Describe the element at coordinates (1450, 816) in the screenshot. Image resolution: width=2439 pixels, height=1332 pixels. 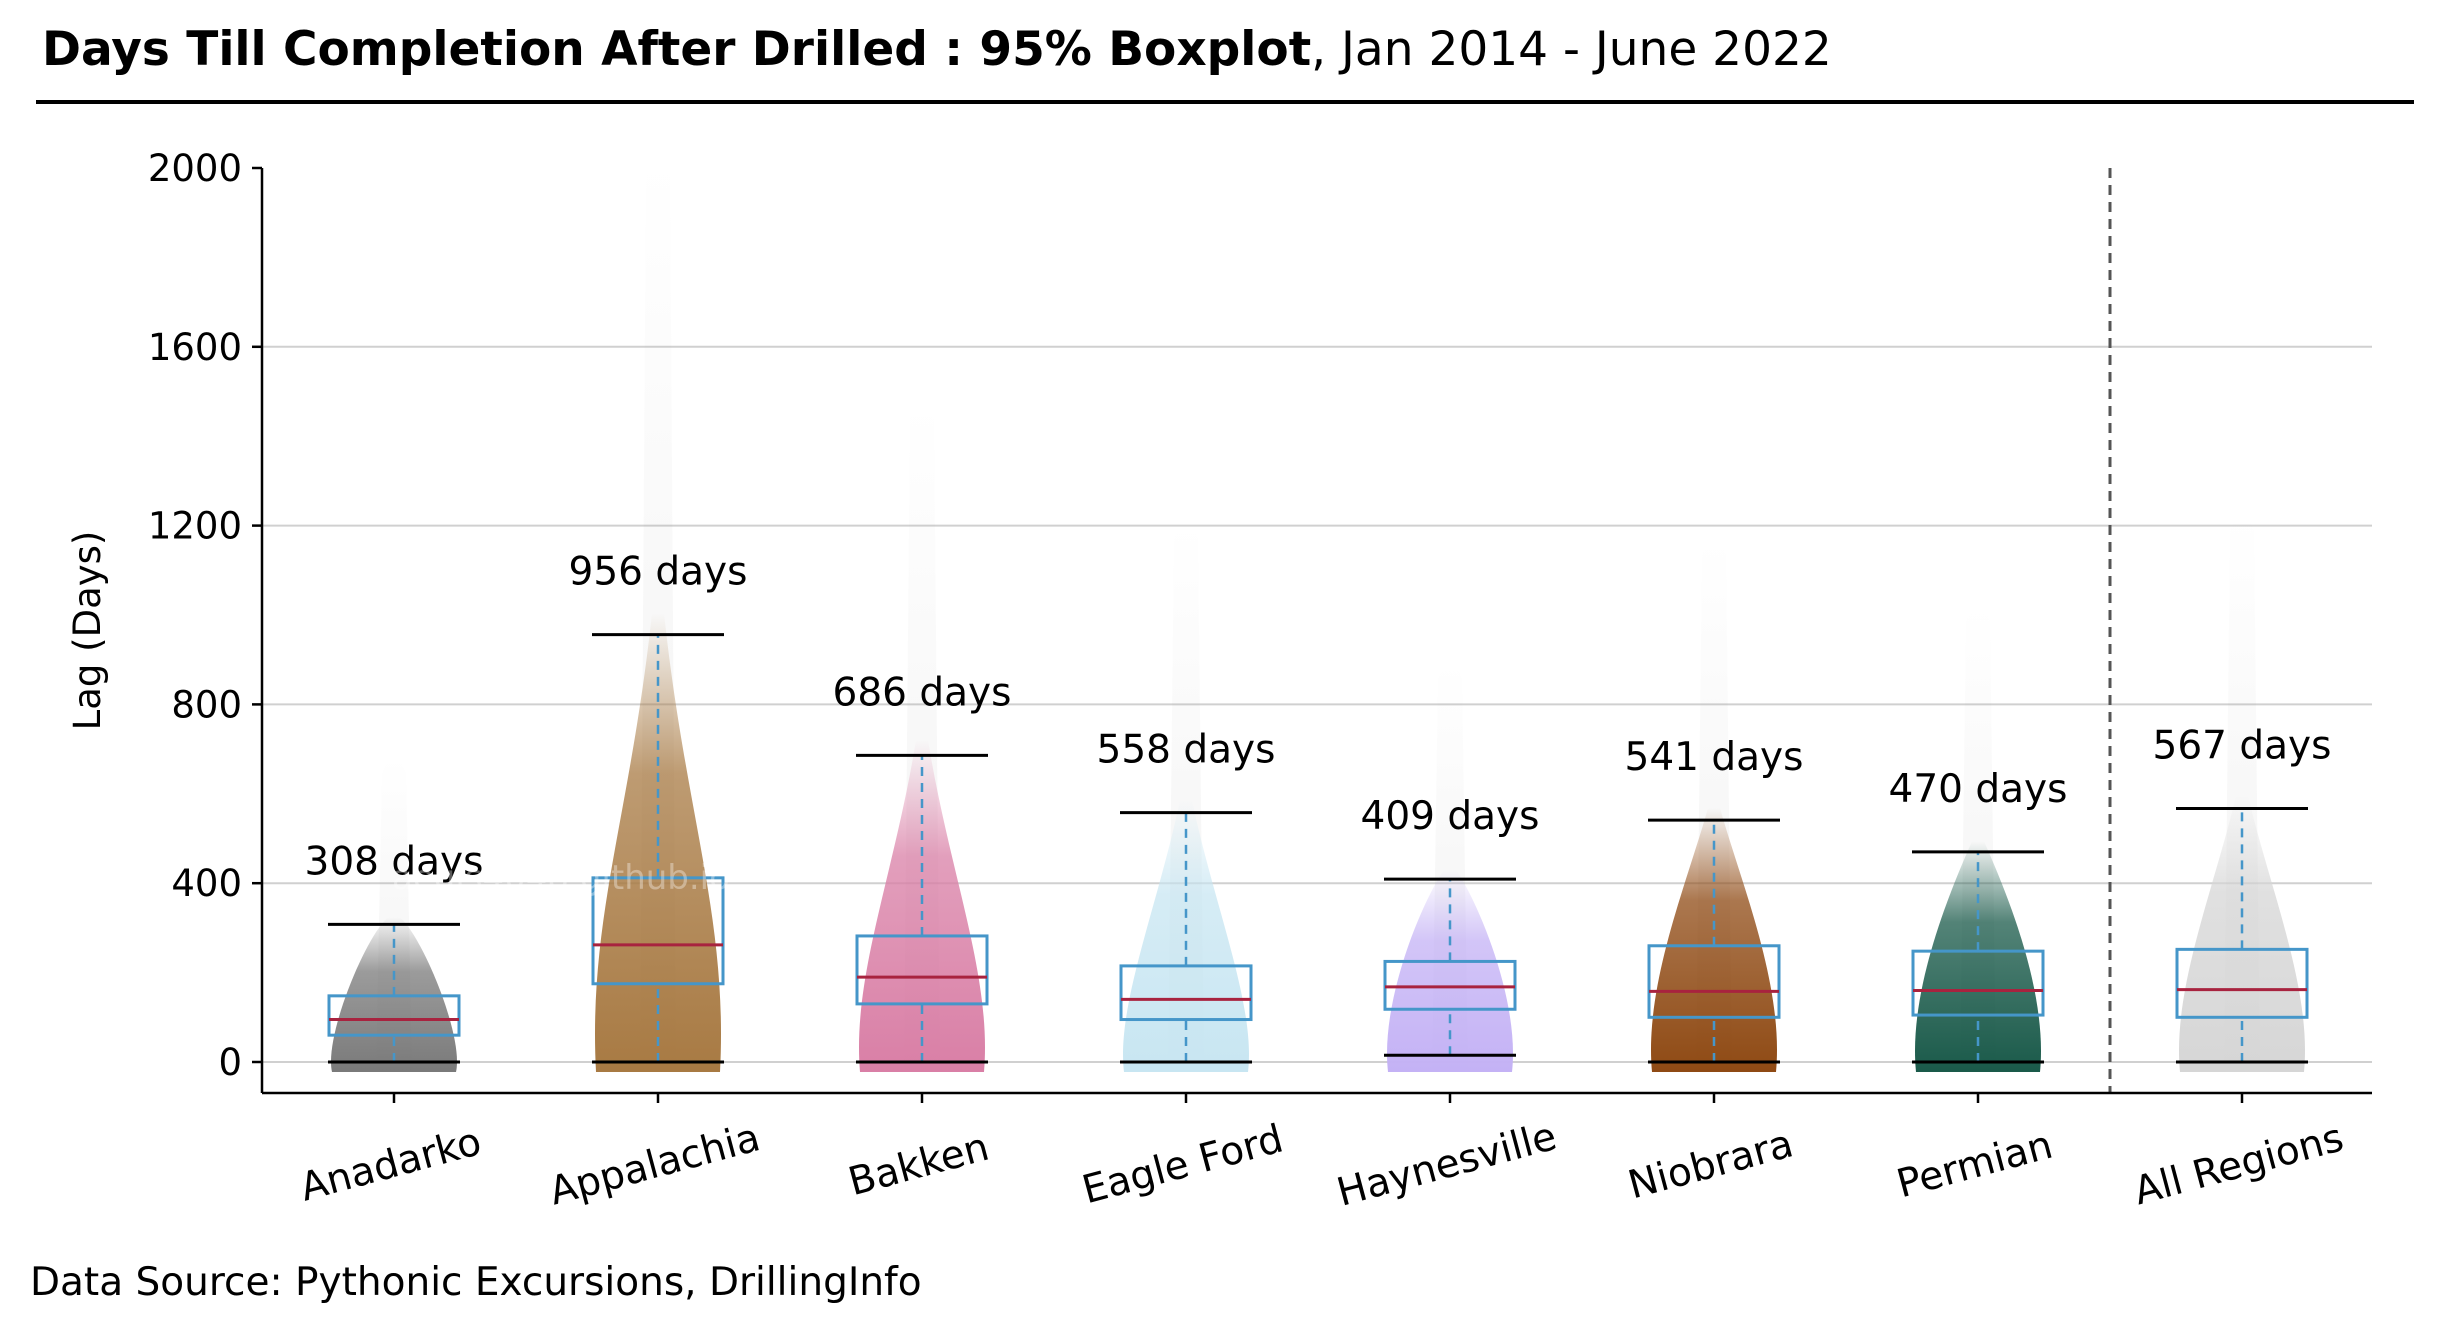
I see `whisker-value-label: 409 days` at that location.